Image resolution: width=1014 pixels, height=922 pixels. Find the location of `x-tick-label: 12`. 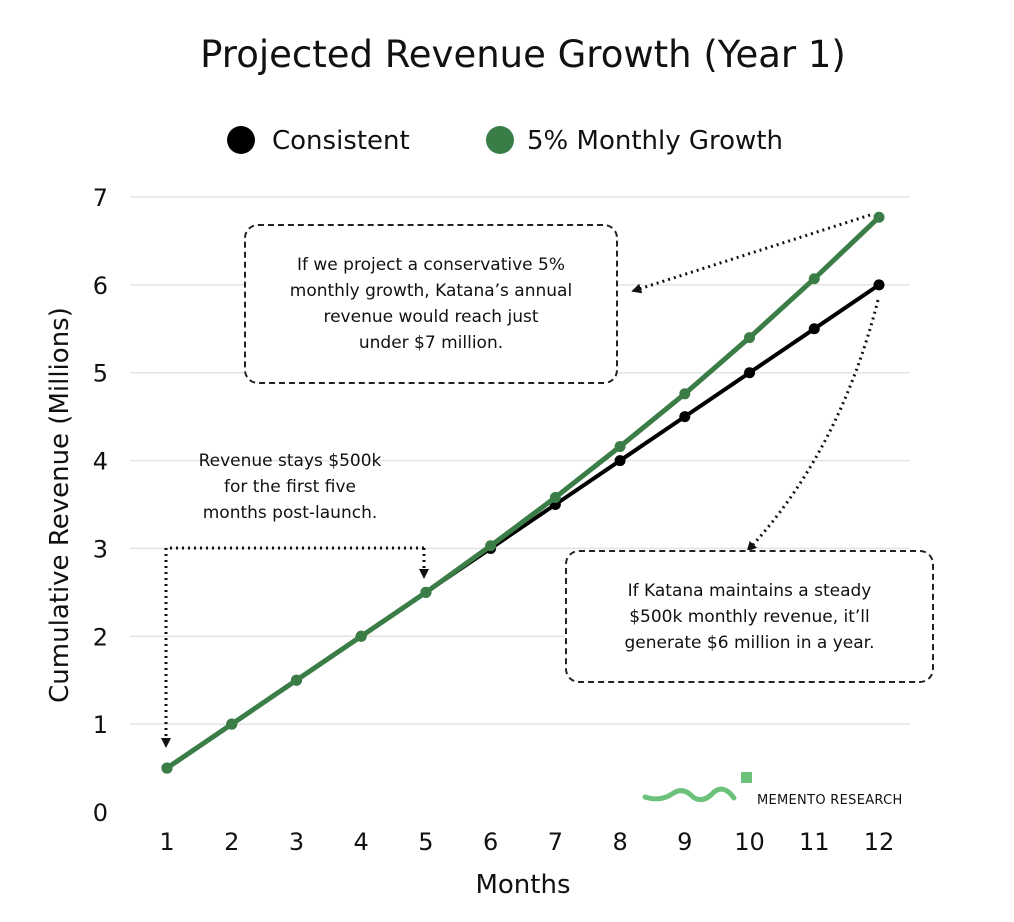

x-tick-label: 12 is located at coordinates (879, 842).